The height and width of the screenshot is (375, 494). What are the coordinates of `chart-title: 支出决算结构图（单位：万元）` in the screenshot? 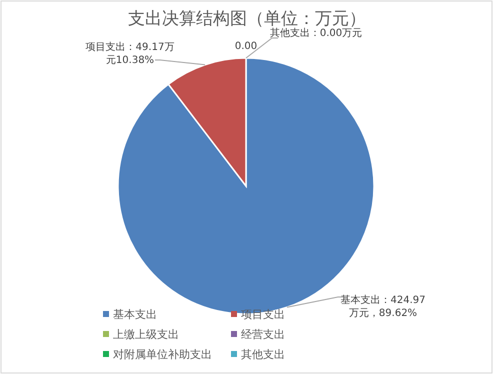 It's located at (247, 19).